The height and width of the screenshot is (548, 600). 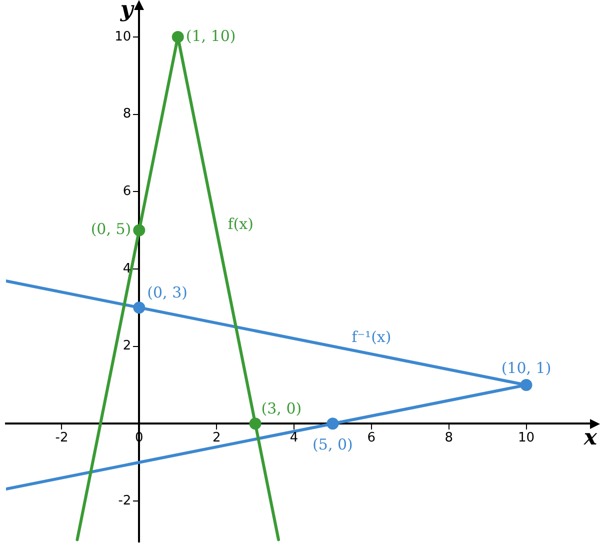 What do you see at coordinates (371, 438) in the screenshot?
I see `x-tick-label: 6` at bounding box center [371, 438].